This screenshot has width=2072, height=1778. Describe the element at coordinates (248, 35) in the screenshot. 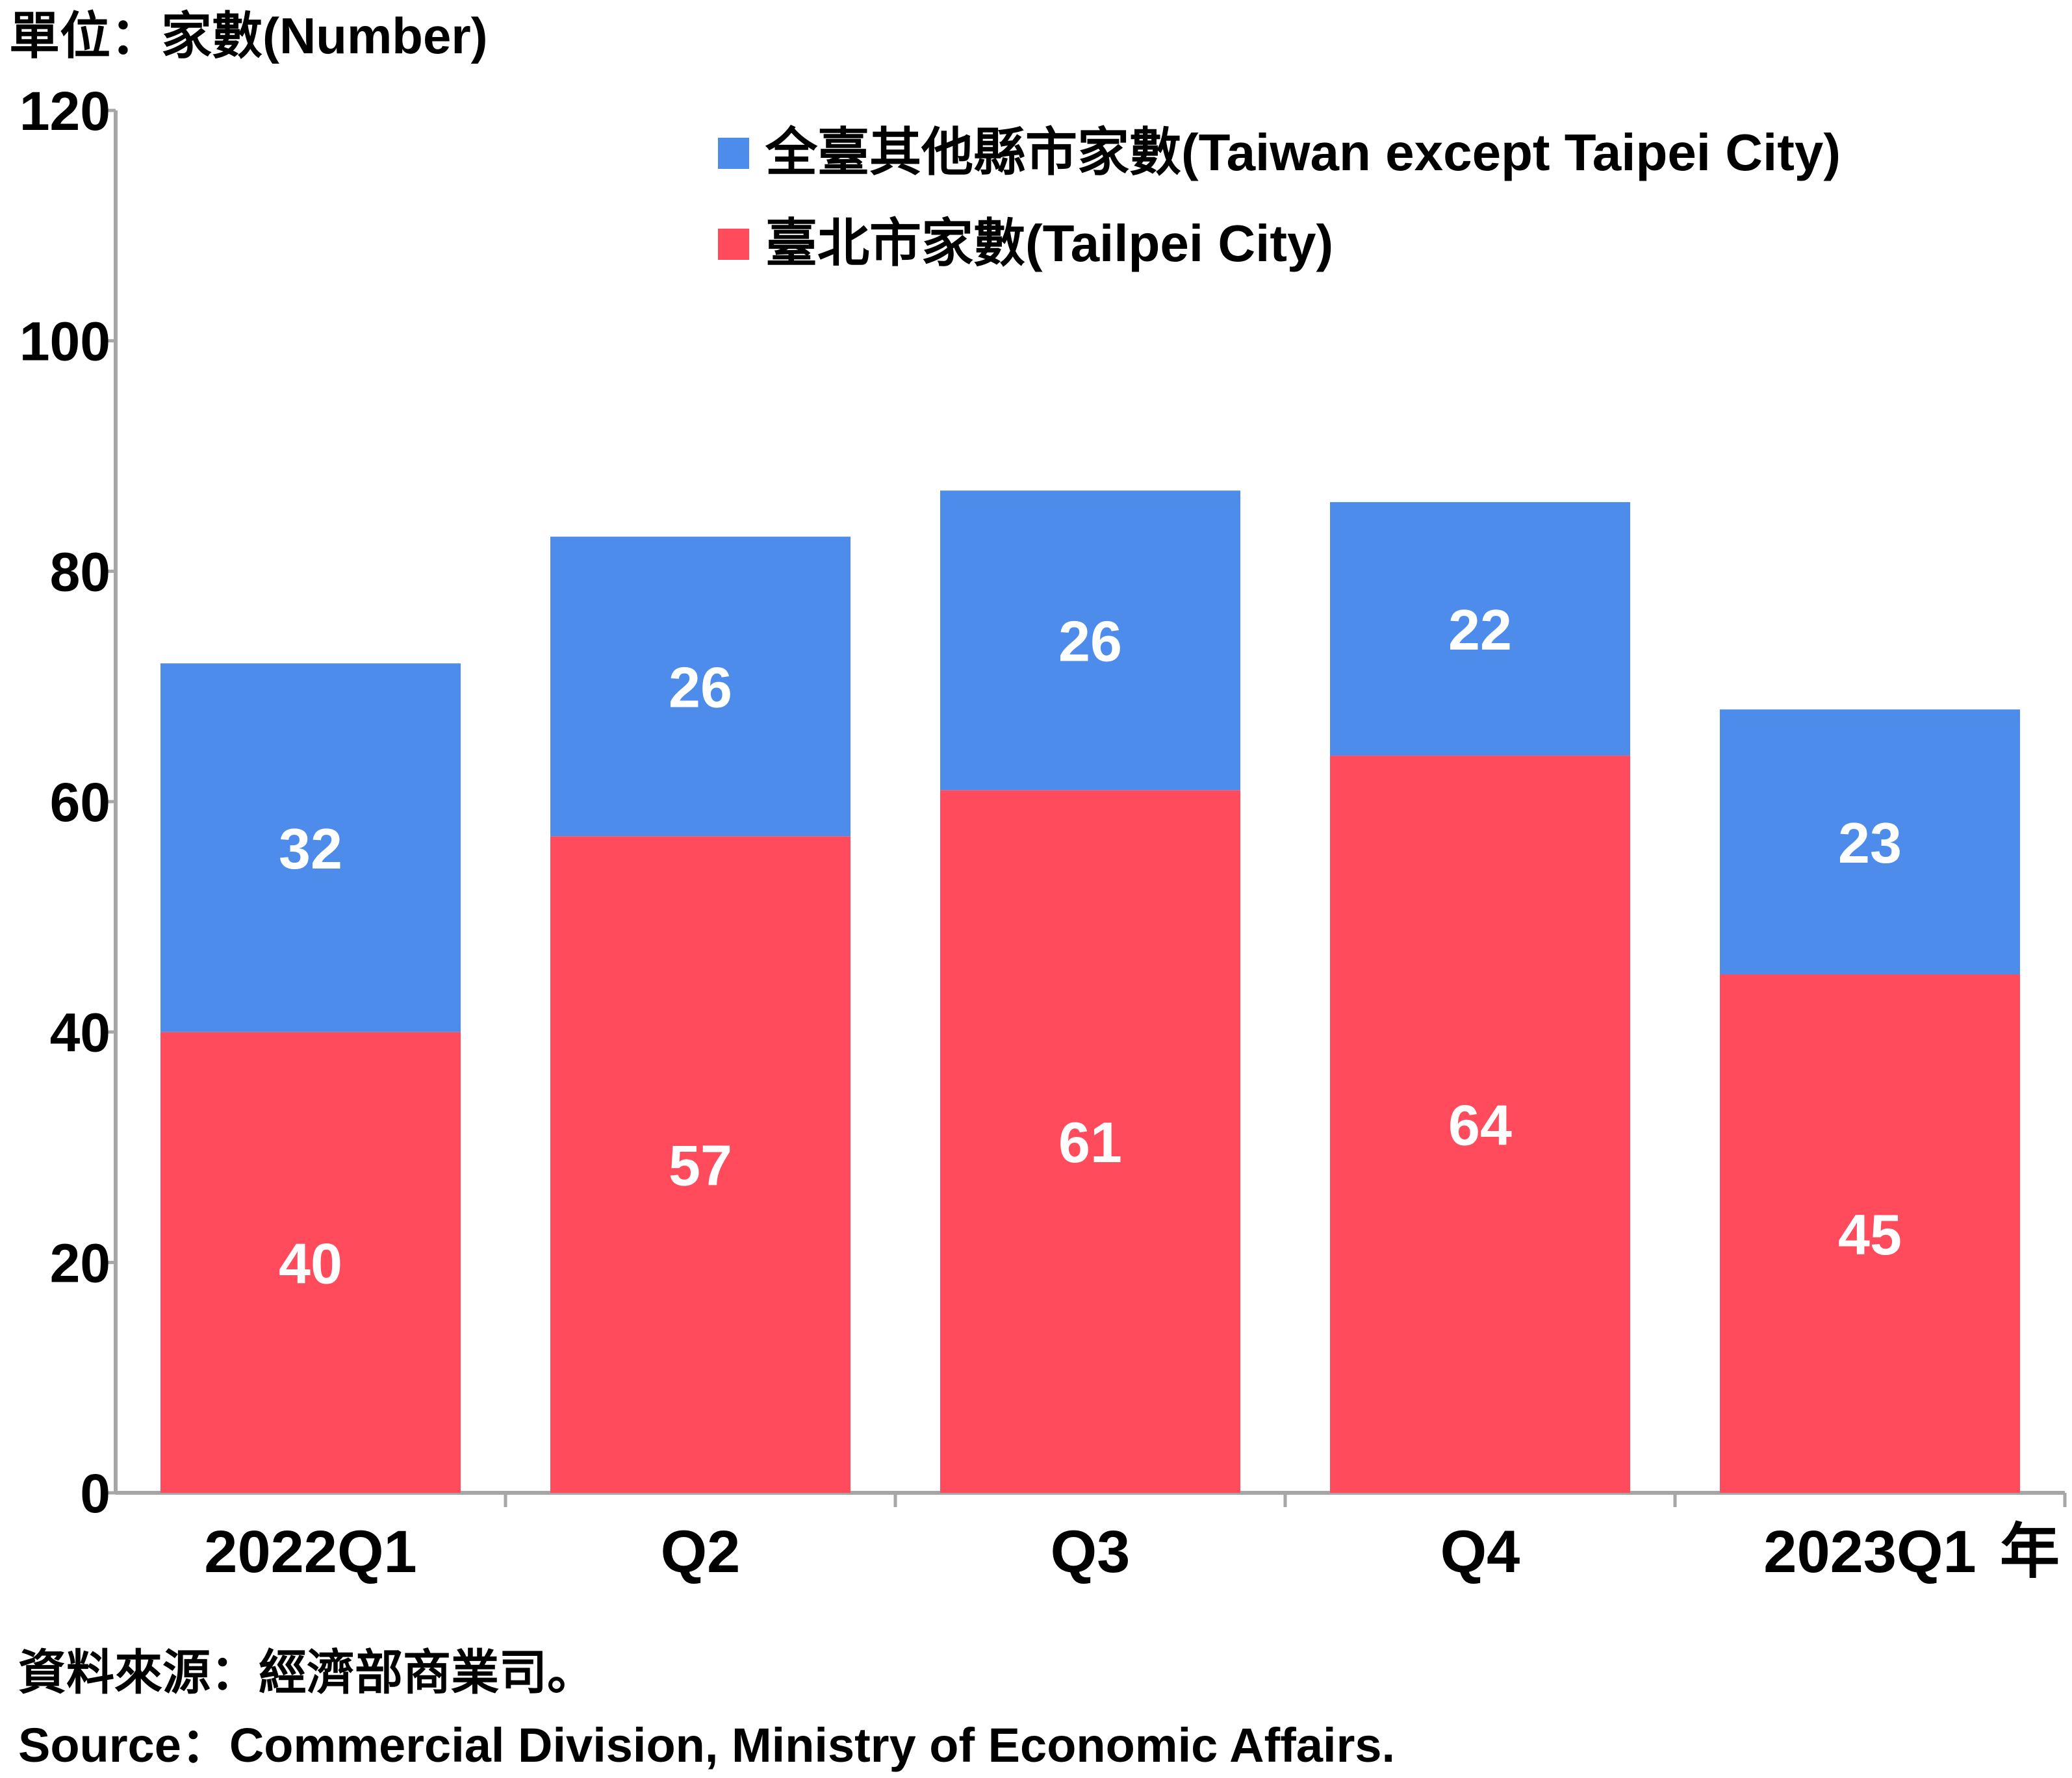

I see `unit-label: 單位：家數(Number)` at that location.